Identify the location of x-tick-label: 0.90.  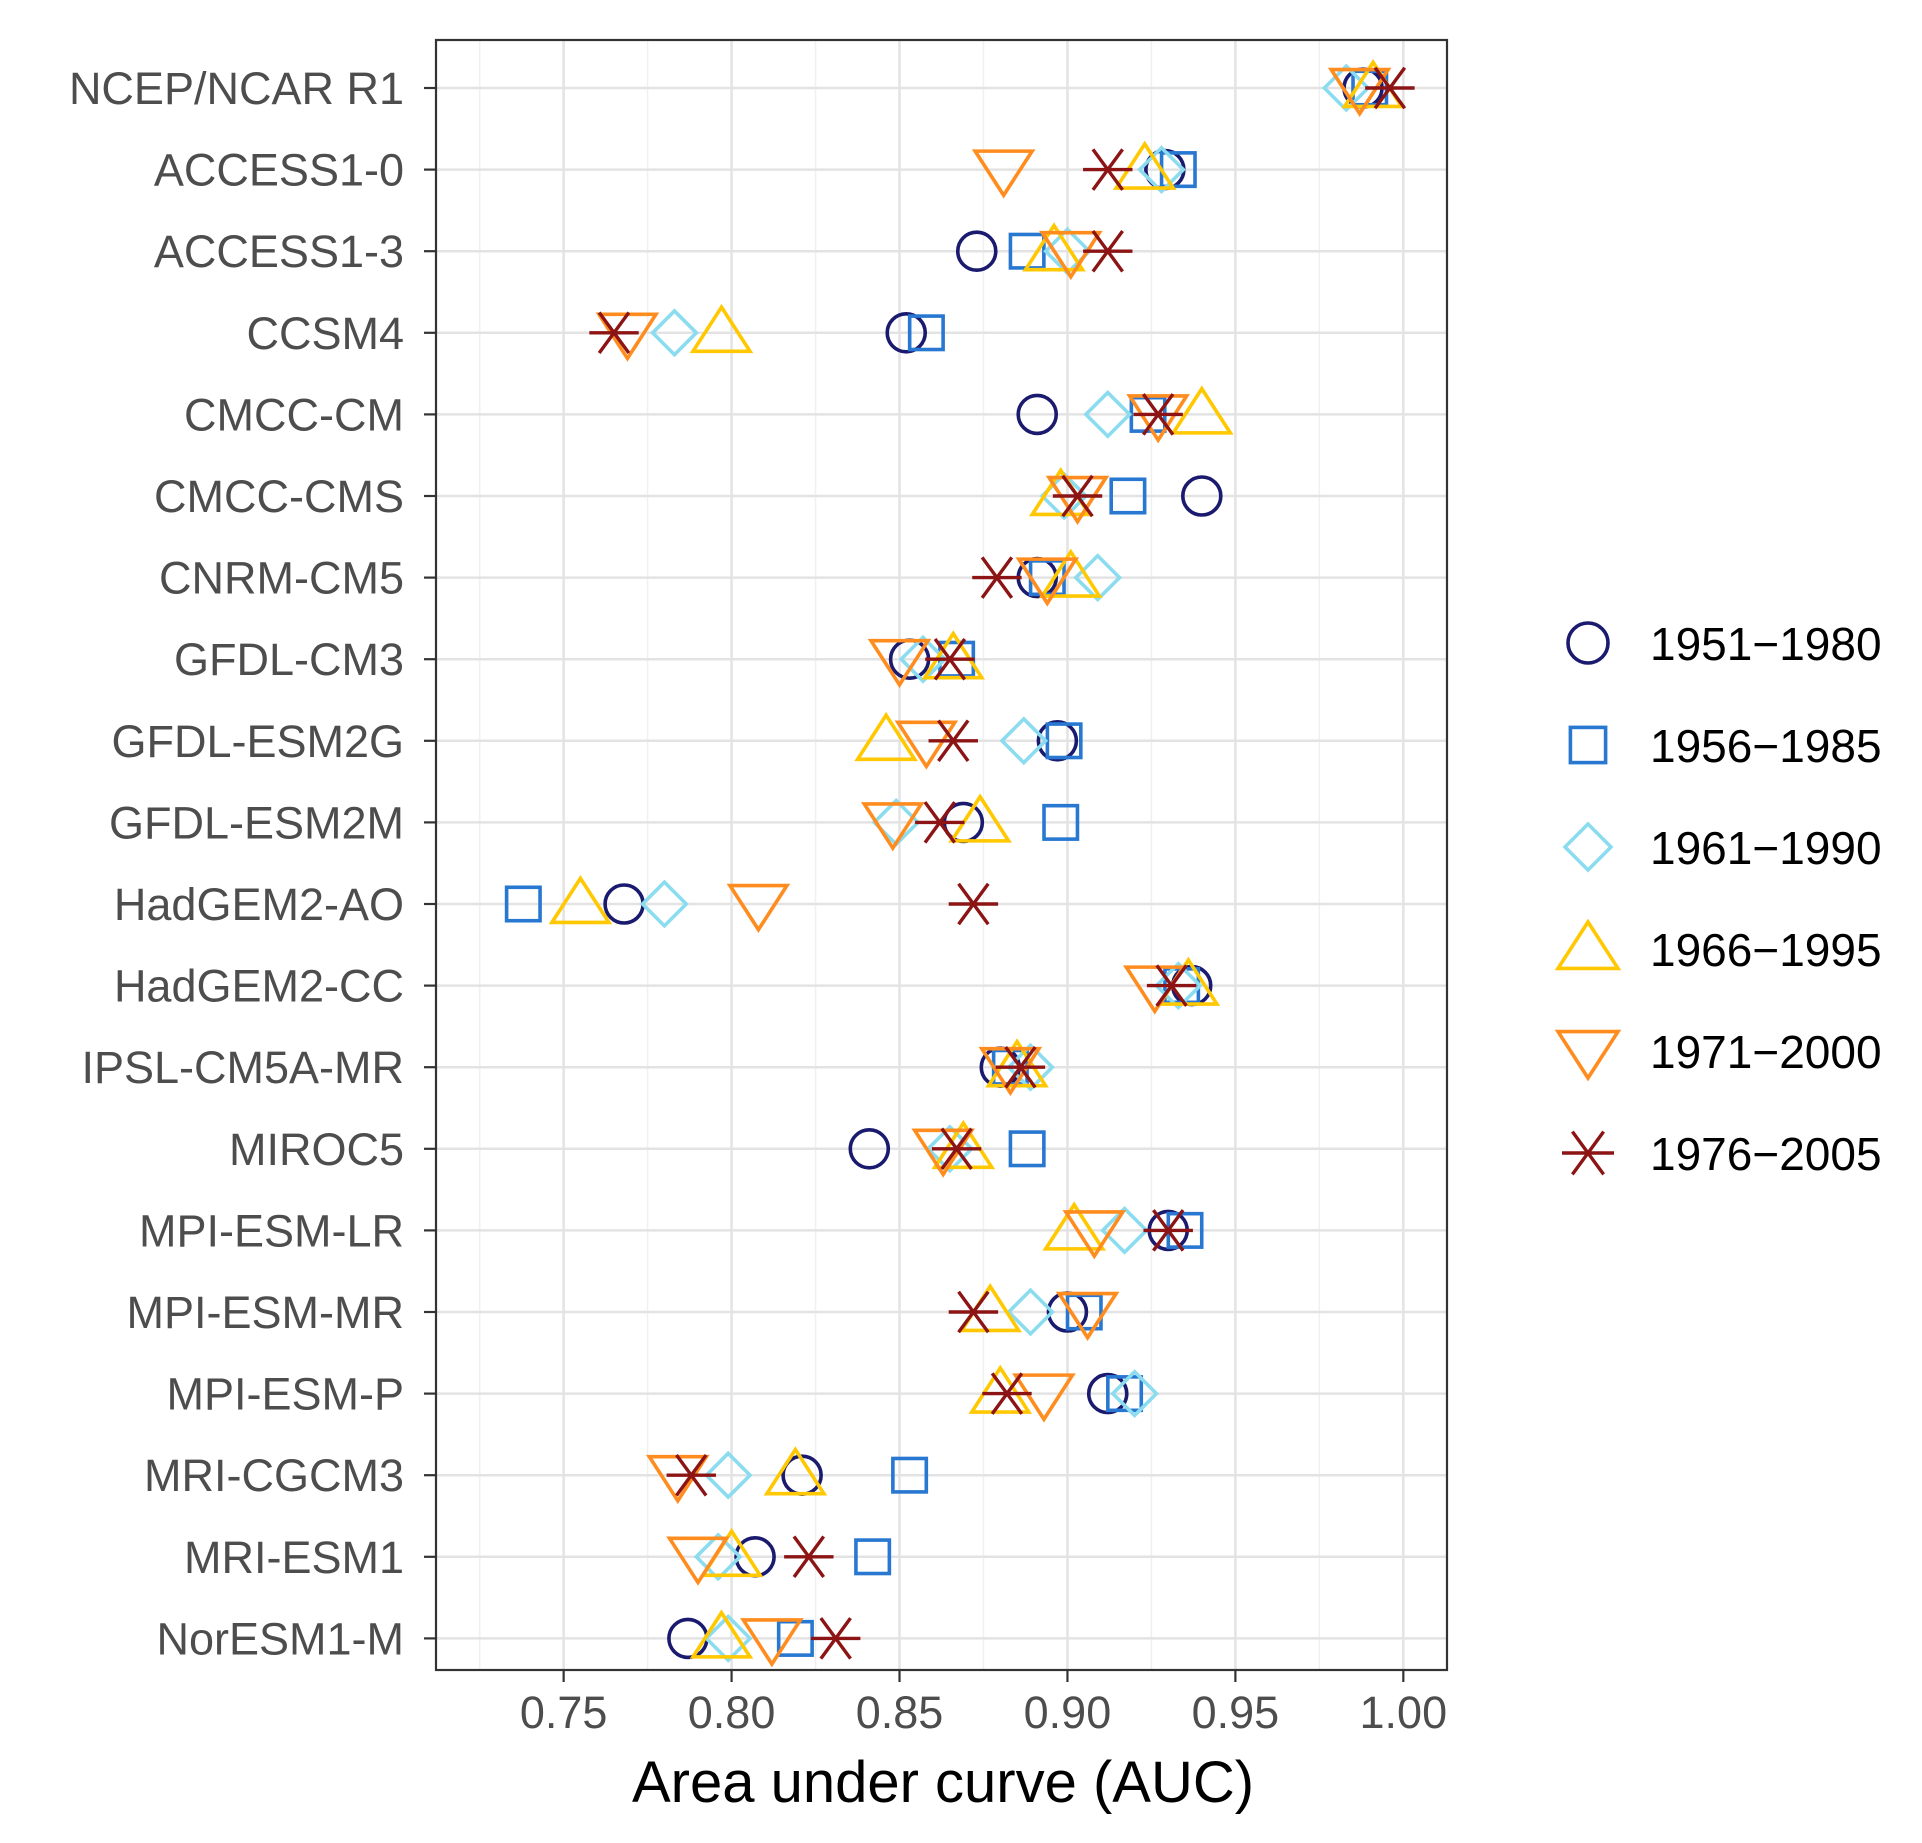
(1068, 1712).